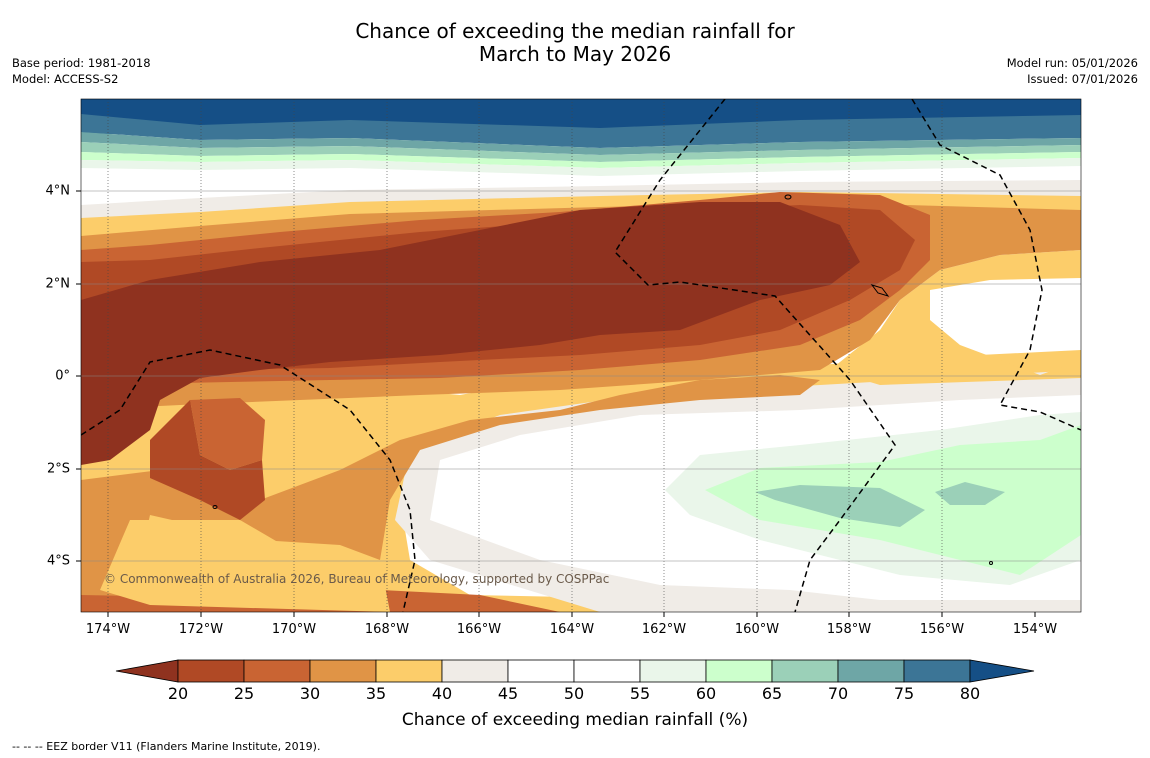 The image size is (1150, 758). I want to click on colorbar-tick-20: 20, so click(178, 693).